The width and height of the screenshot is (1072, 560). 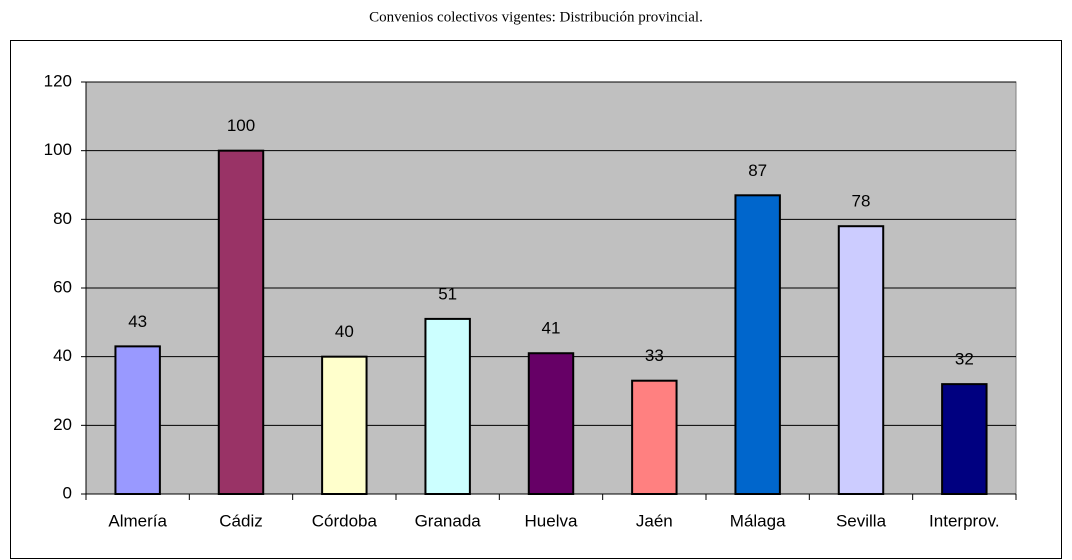 What do you see at coordinates (58, 149) in the screenshot?
I see `y-tick-label: 100` at bounding box center [58, 149].